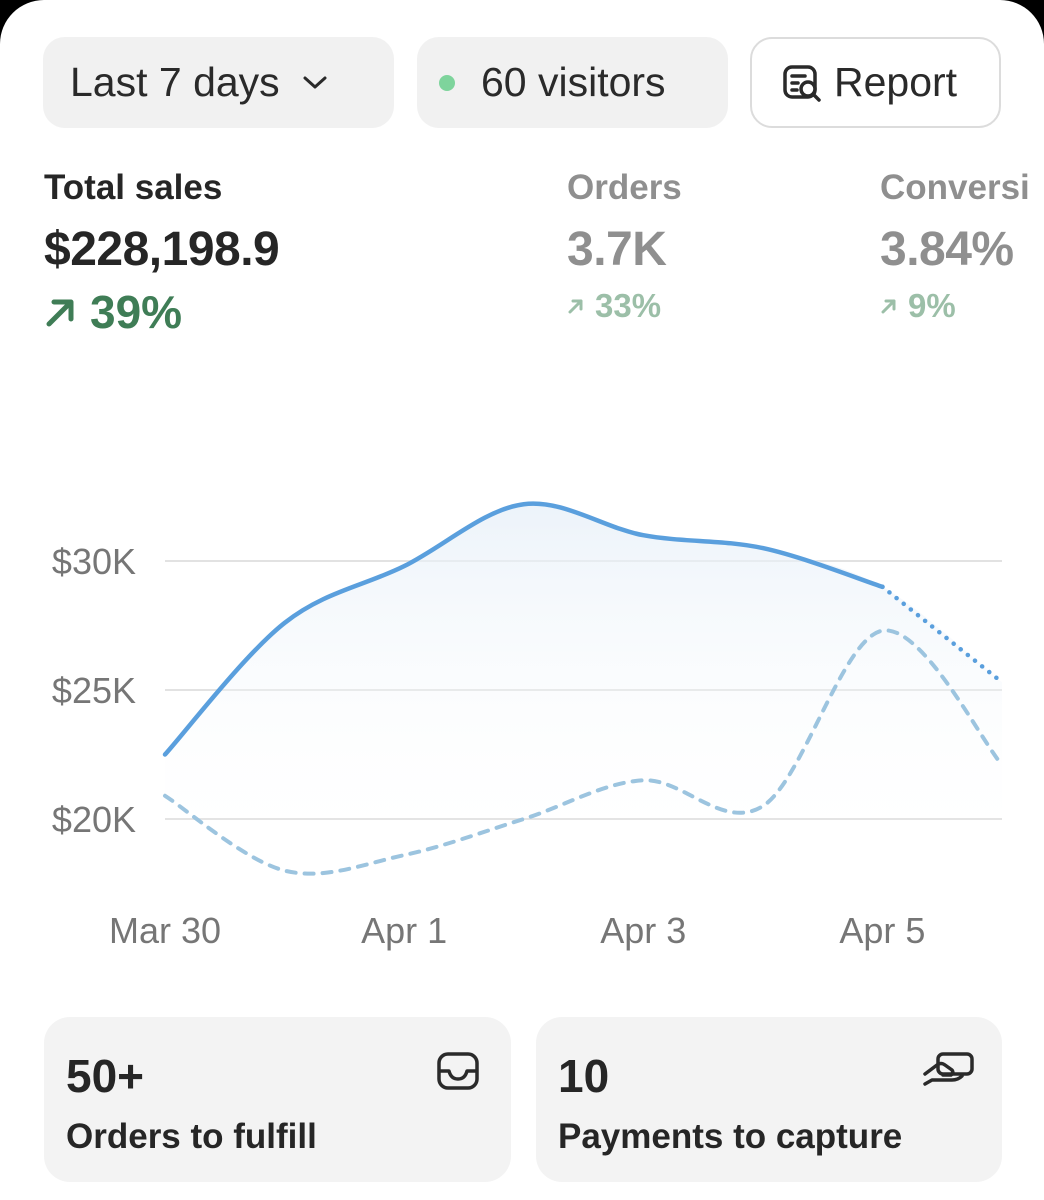 This screenshot has width=1044, height=1200. Describe the element at coordinates (277, 1099) in the screenshot. I see `orders-to-fulfill-card: 50+ Orders to fulfill` at that location.